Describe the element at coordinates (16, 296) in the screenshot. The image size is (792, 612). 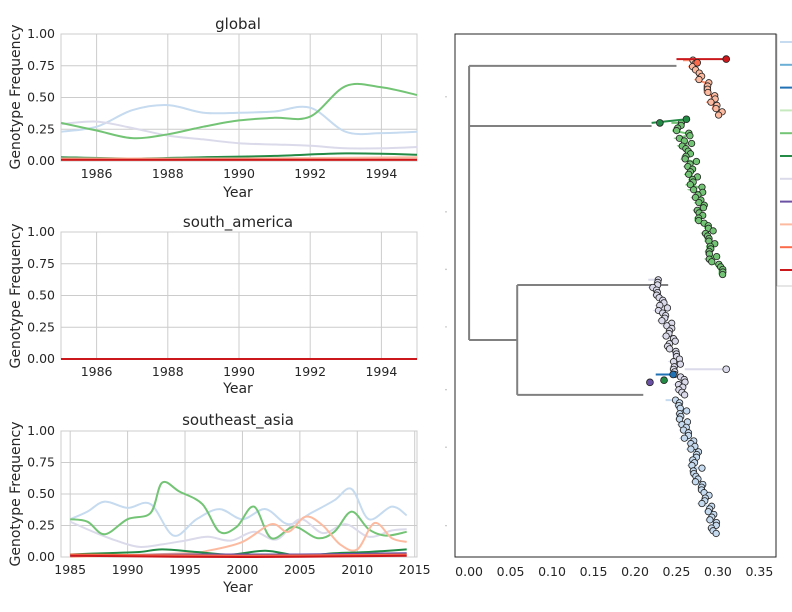
I see `south-america-ylabel: Genotype Frequency` at that location.